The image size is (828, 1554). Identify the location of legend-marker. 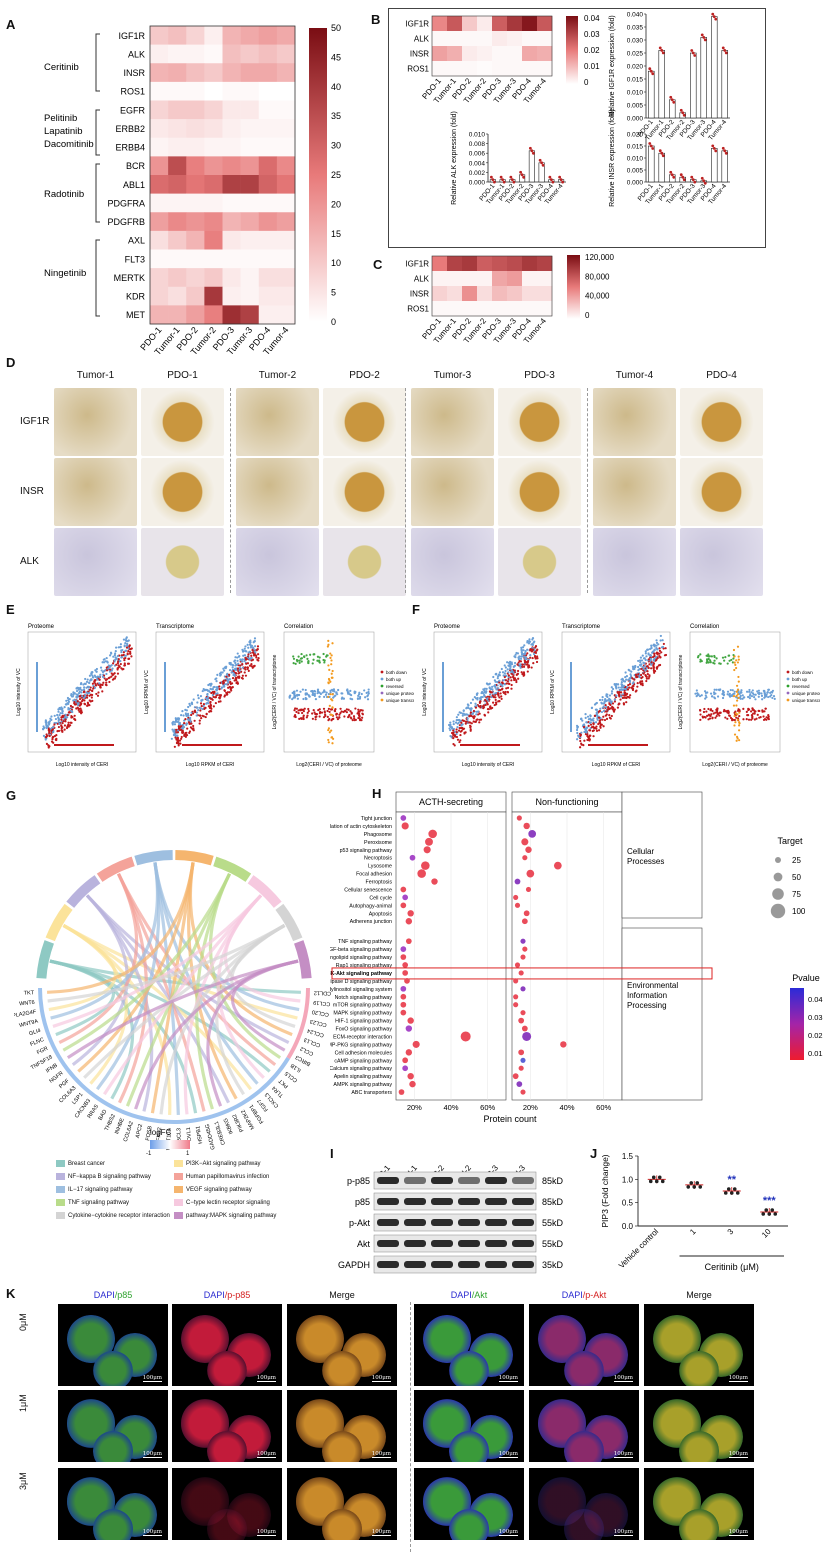
(788, 686).